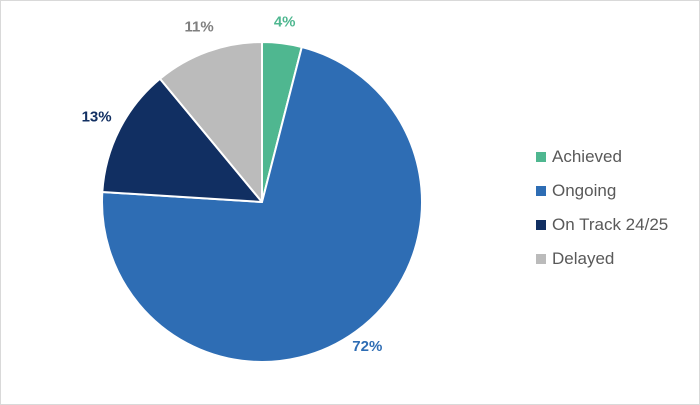  Describe the element at coordinates (541, 191) in the screenshot. I see `legend-swatch-ongoing` at that location.